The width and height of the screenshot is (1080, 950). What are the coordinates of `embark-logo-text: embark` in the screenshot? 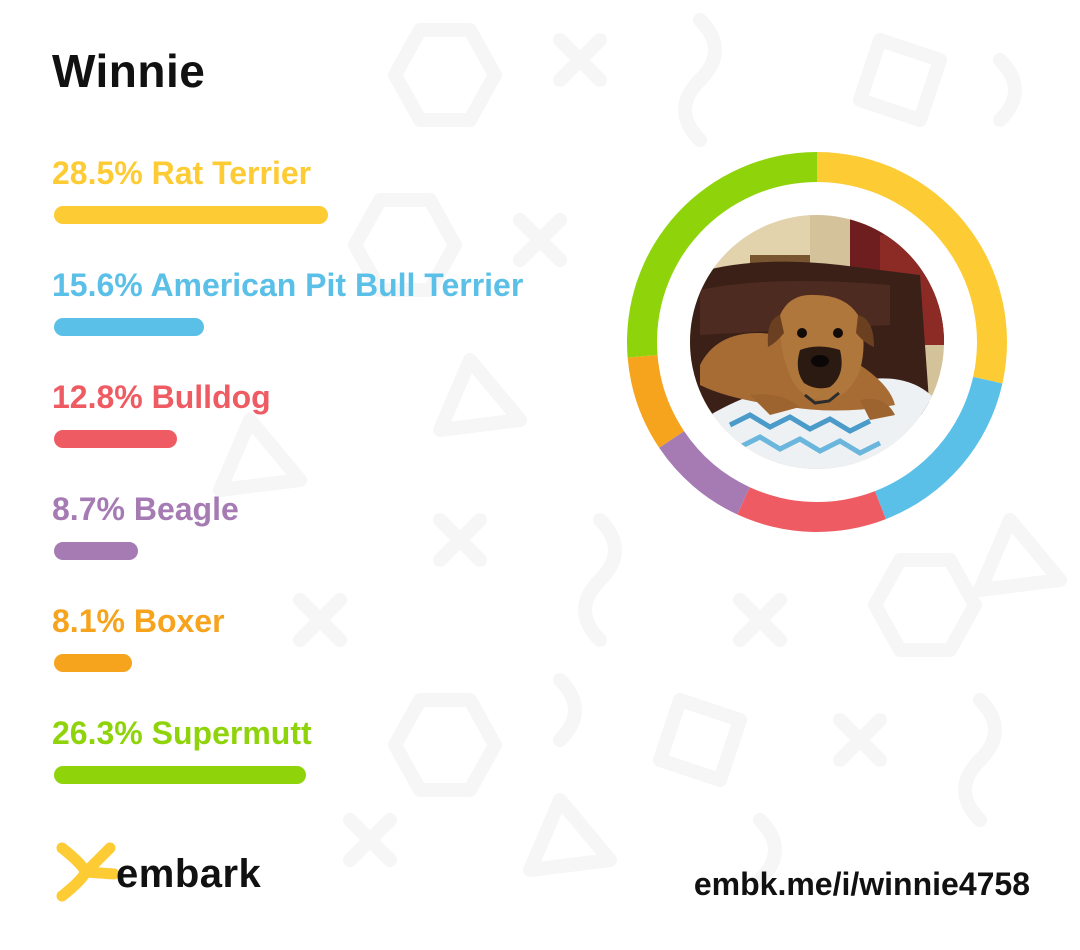 It's located at (189, 874).